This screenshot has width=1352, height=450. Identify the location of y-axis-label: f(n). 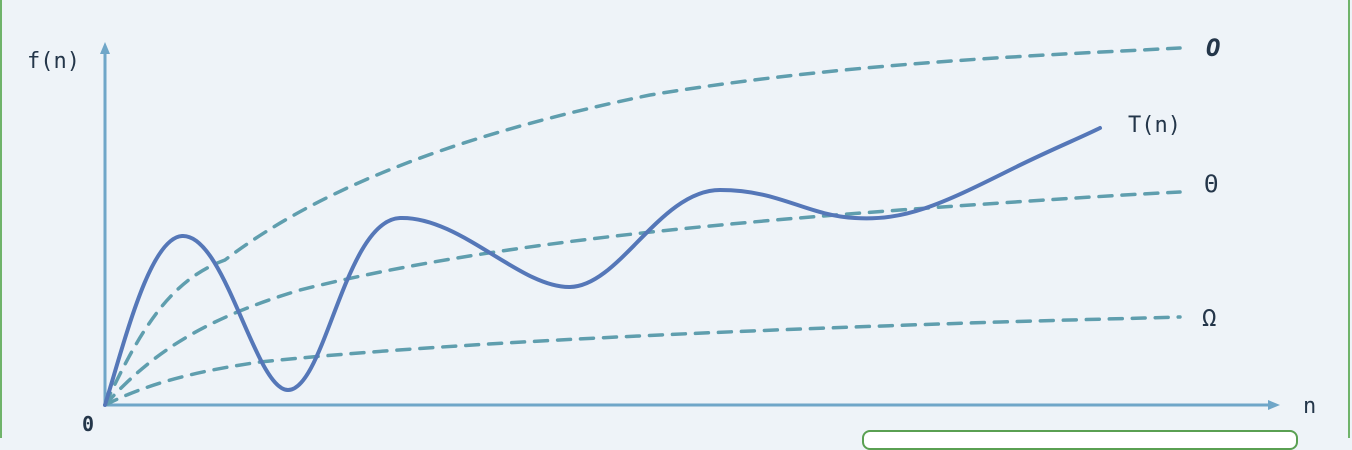
(53, 61).